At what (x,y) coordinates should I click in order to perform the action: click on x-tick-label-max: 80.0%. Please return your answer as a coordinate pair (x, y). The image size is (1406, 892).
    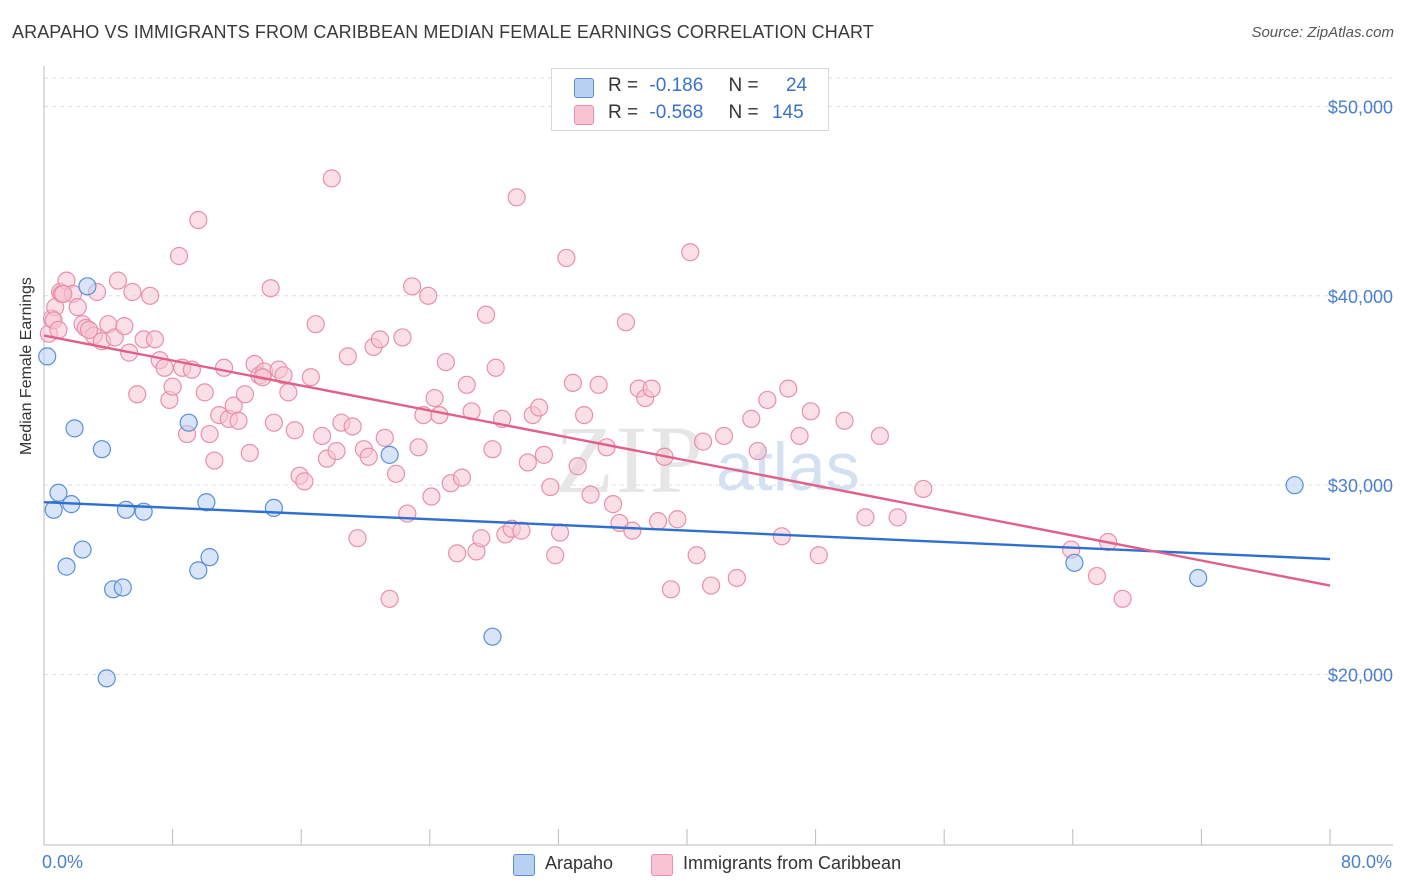
    Looking at the image, I should click on (1366, 862).